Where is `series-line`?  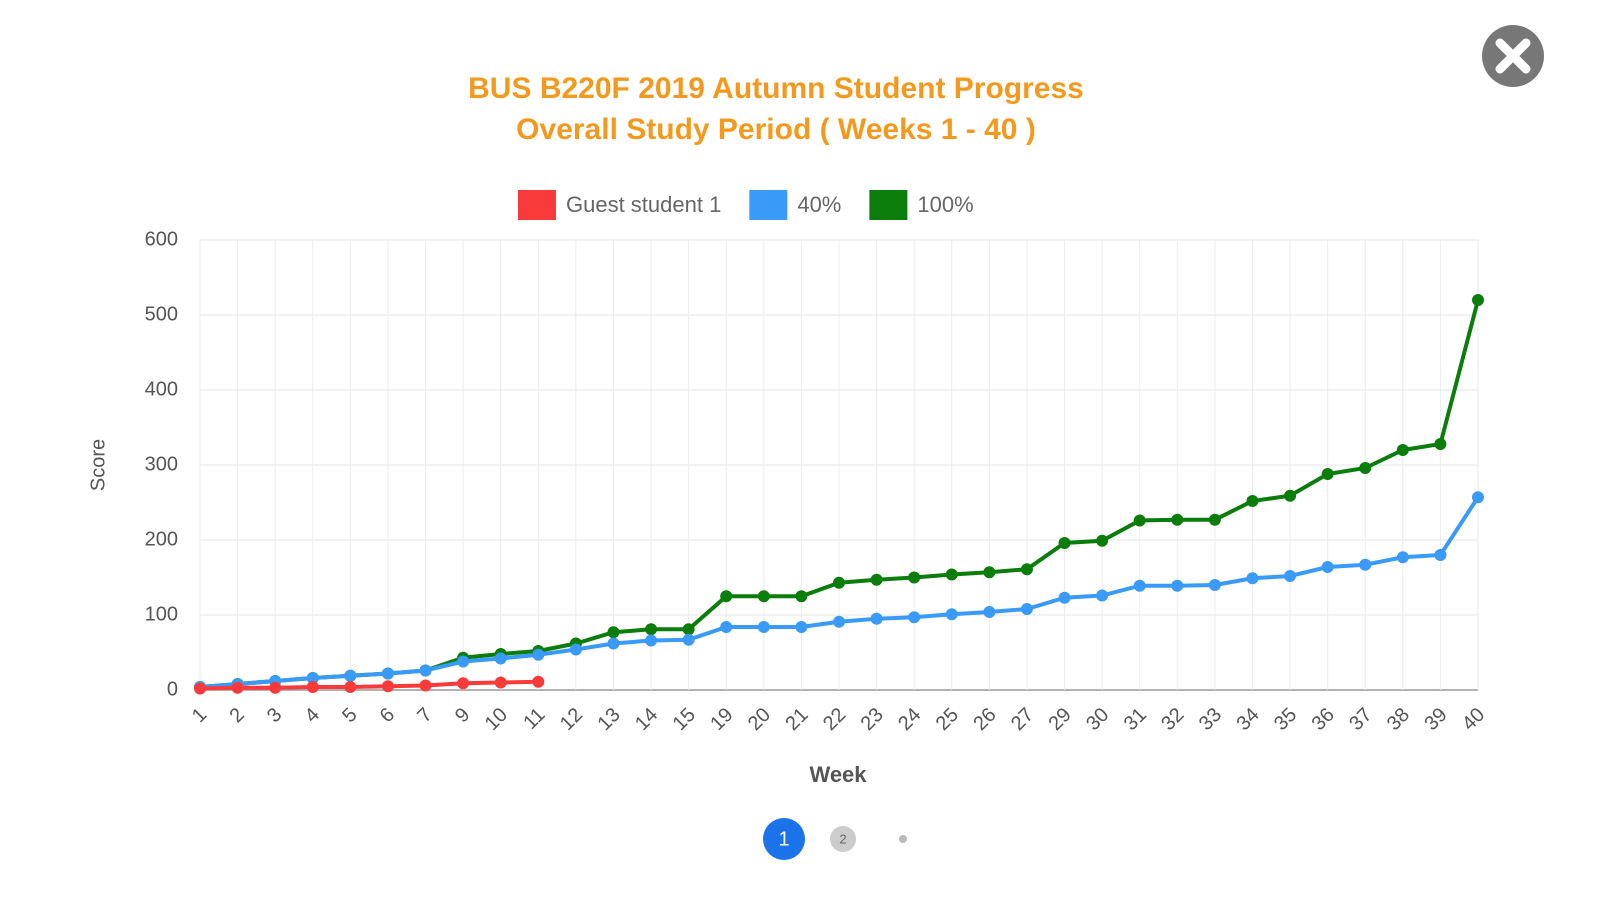 series-line is located at coordinates (369, 685).